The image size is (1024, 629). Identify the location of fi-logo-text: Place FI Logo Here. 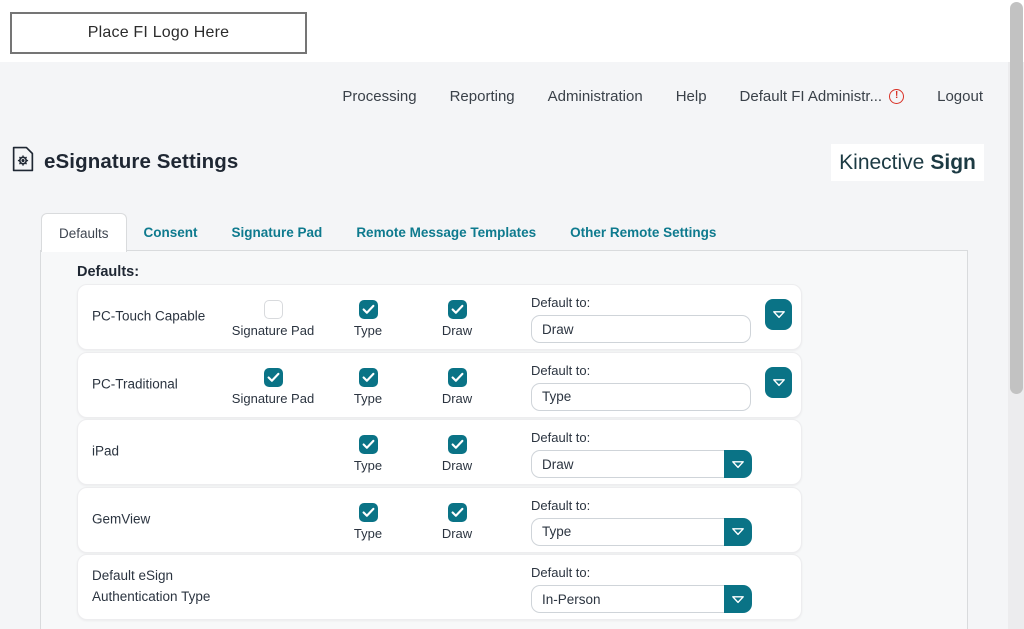
(158, 32).